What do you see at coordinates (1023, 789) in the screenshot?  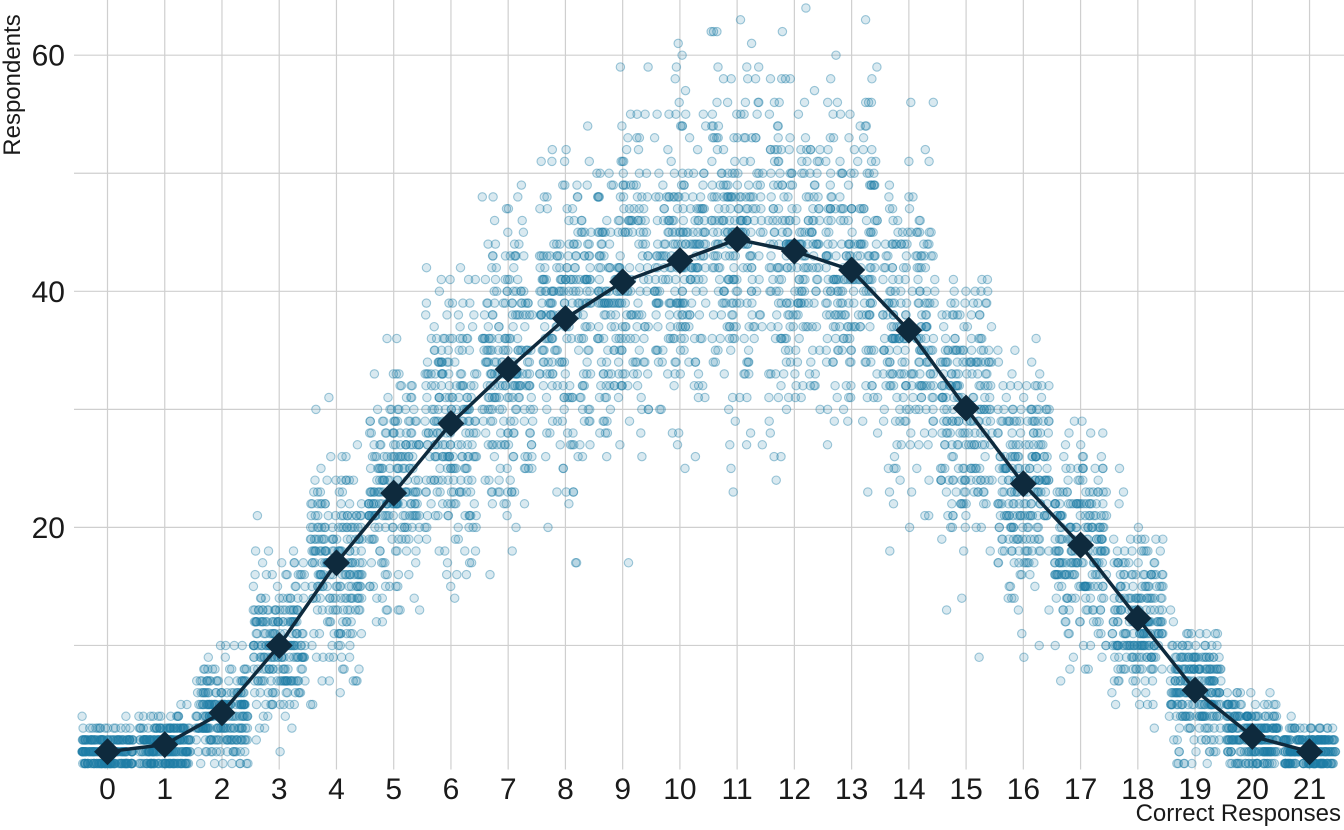 I see `x-tick-label: 16` at bounding box center [1023, 789].